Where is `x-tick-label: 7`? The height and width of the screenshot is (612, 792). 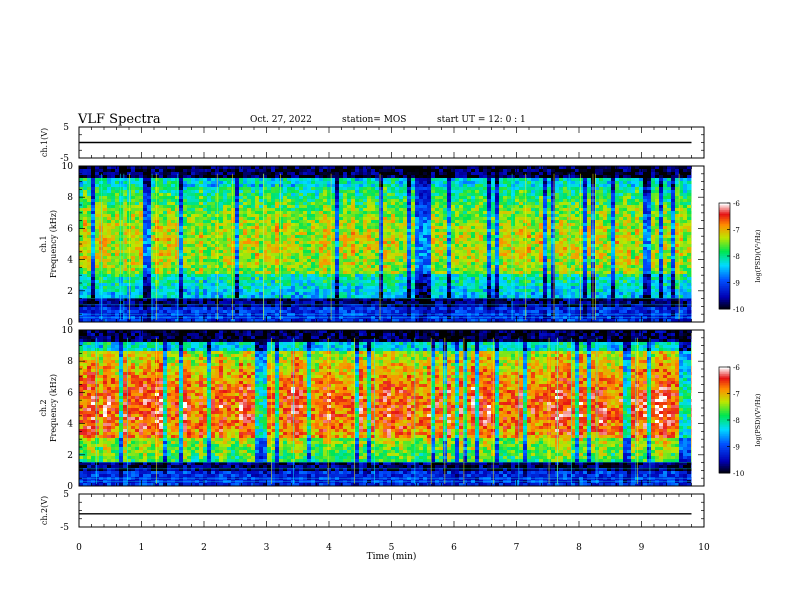
x-tick-label: 7 is located at coordinates (517, 548).